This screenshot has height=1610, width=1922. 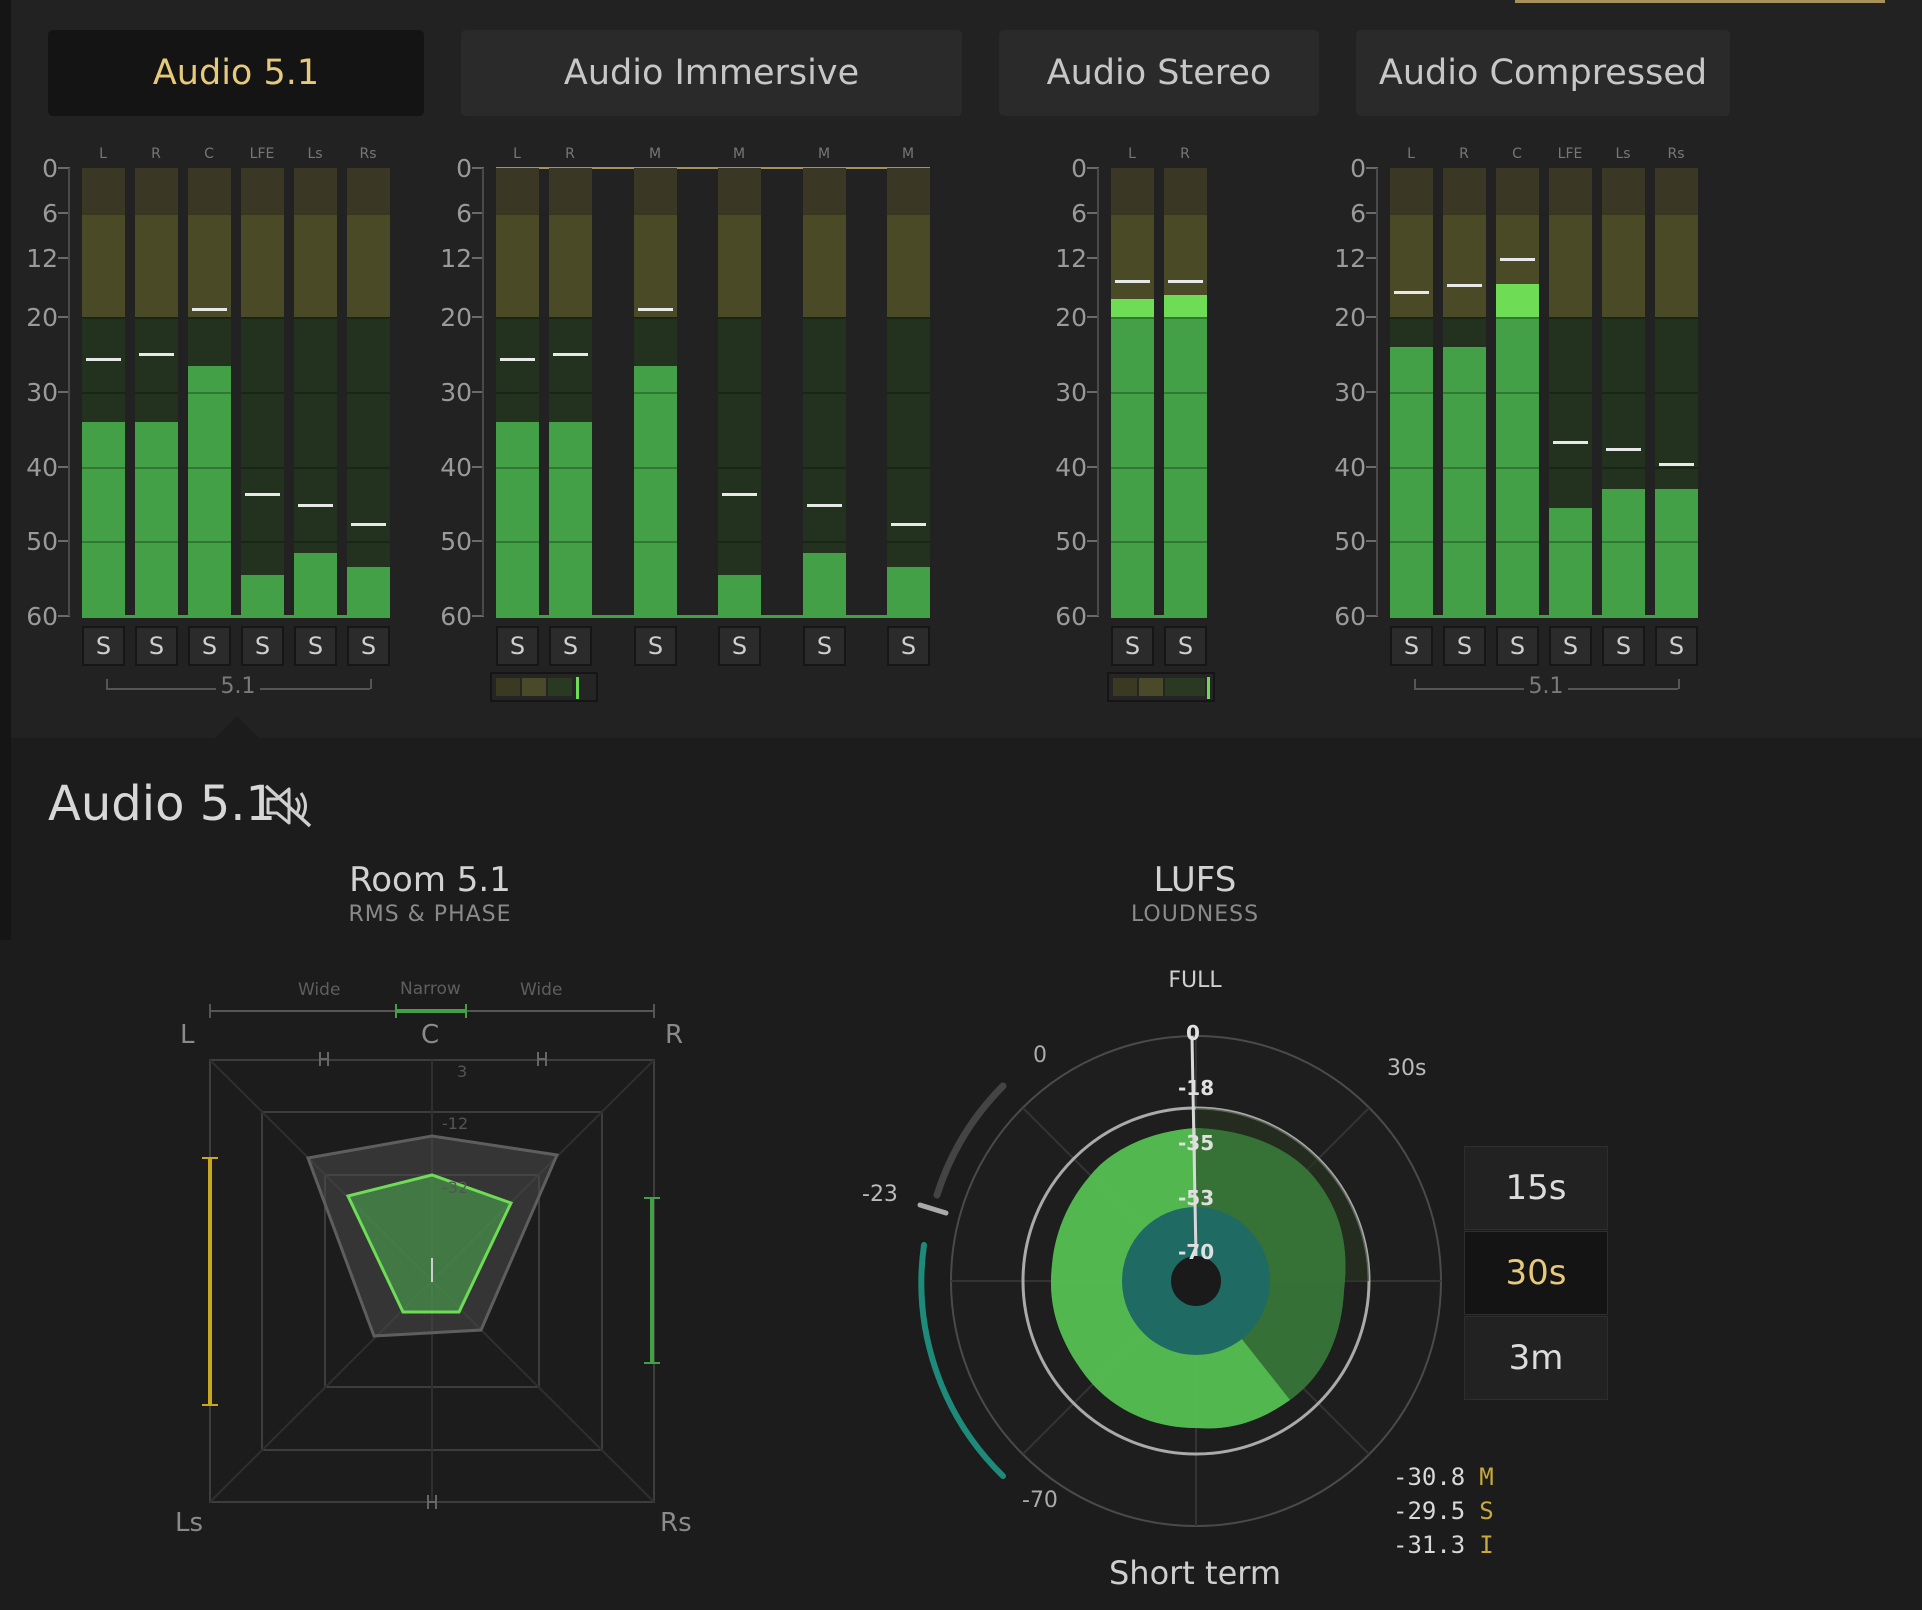 I want to click on time-window-3m: 3m, so click(x=1536, y=1358).